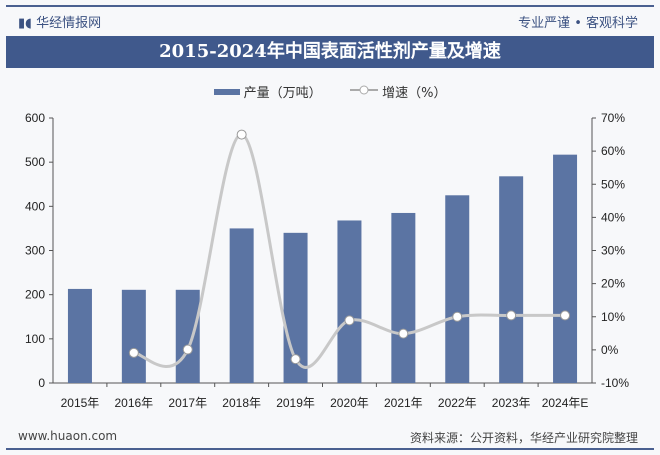  What do you see at coordinates (330, 449) in the screenshot?
I see `bottom-divider` at bounding box center [330, 449].